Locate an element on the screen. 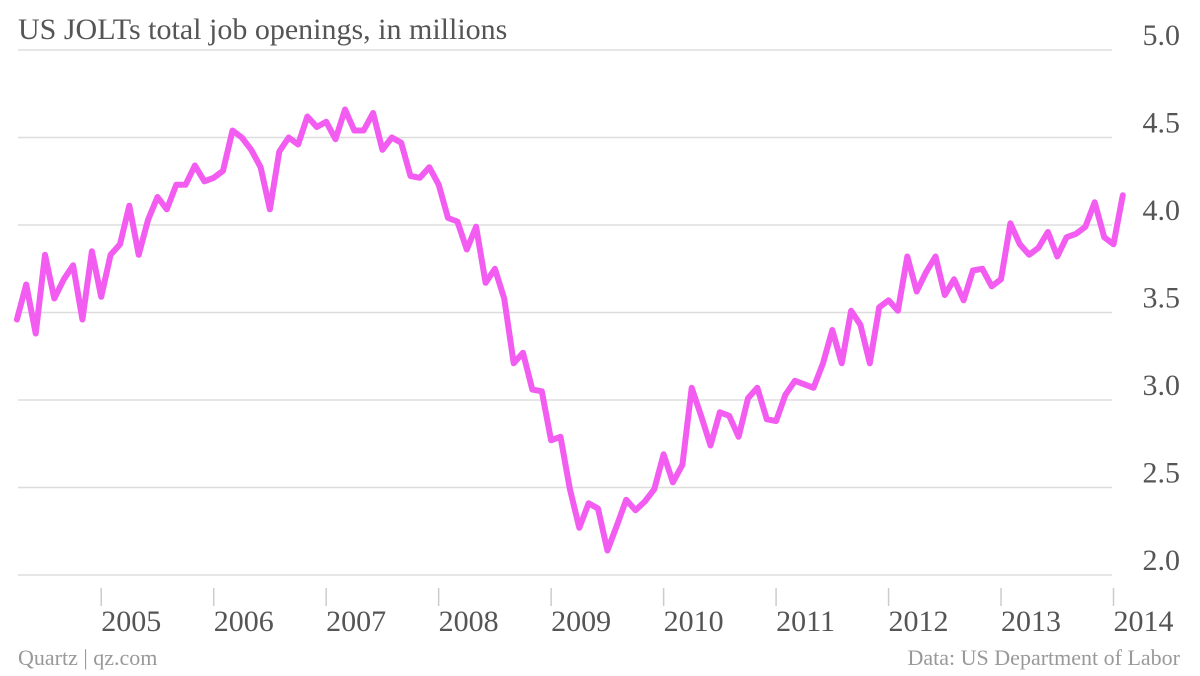  y-tick-label: 2.5 is located at coordinates (1162, 472).